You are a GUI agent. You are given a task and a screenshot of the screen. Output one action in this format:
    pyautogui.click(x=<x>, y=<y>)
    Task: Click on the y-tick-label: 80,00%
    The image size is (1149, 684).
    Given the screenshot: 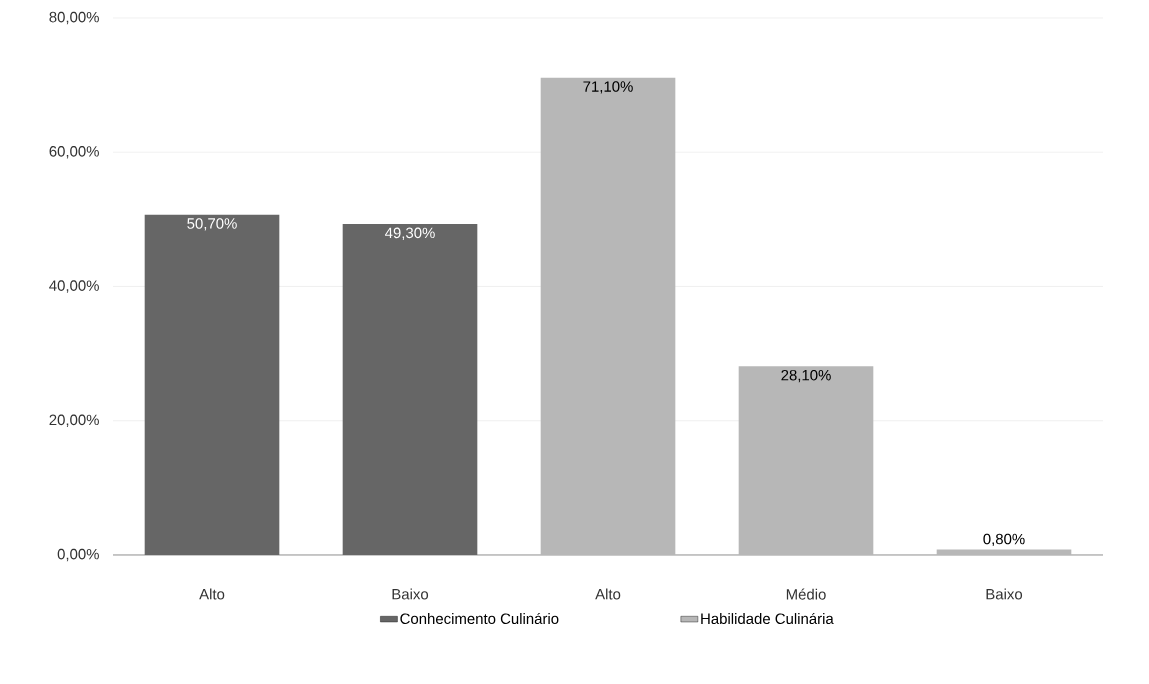 What is the action you would take?
    pyautogui.click(x=74, y=18)
    